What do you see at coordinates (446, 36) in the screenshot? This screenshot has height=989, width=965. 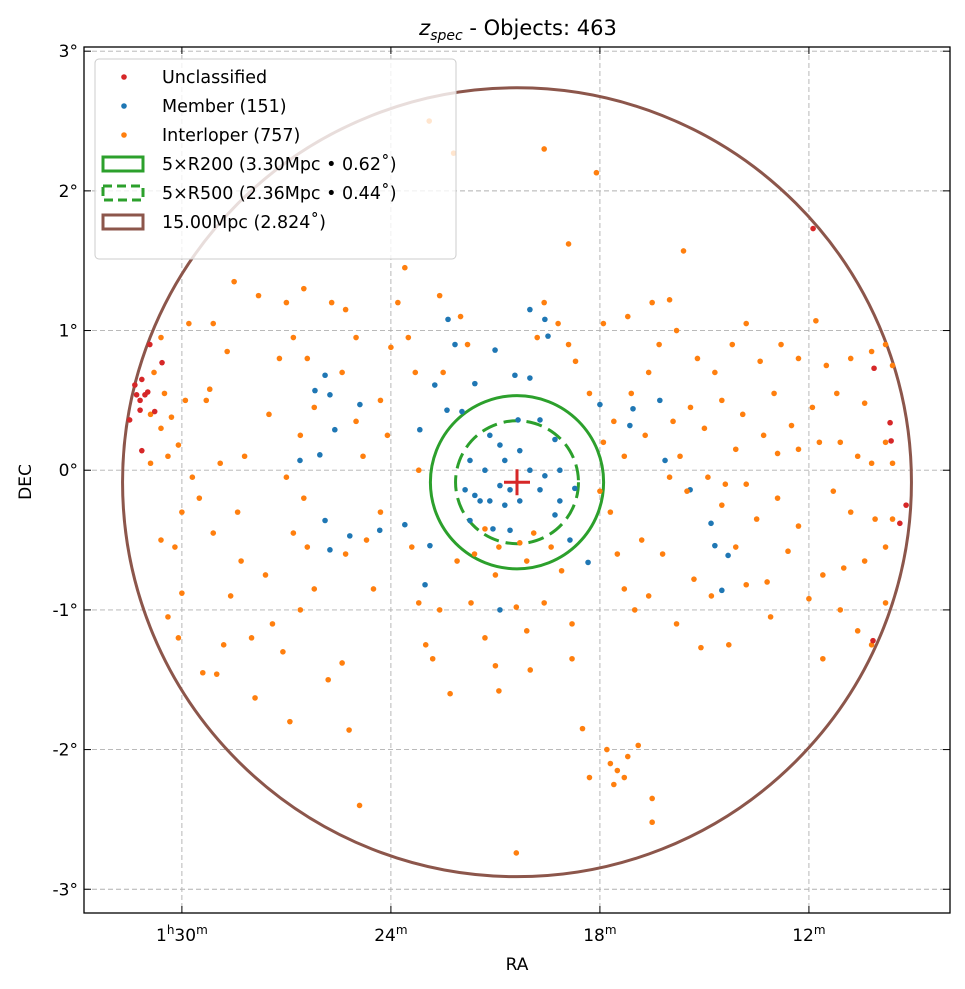 I see `title-subscript: spec` at bounding box center [446, 36].